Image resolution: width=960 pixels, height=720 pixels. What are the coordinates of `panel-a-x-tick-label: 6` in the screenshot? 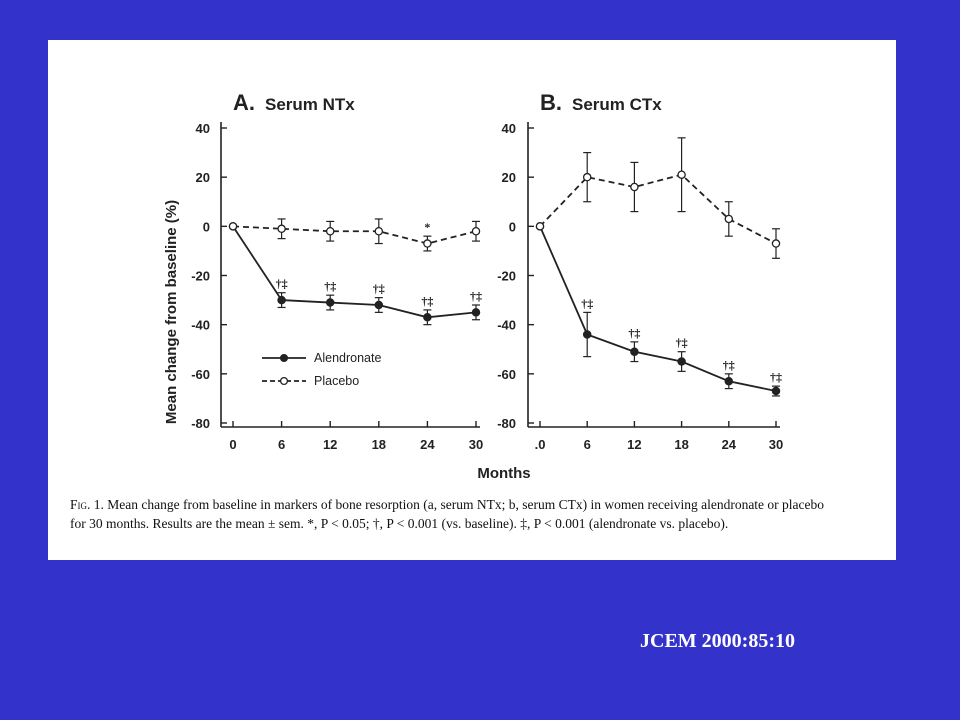 It's located at (281, 444).